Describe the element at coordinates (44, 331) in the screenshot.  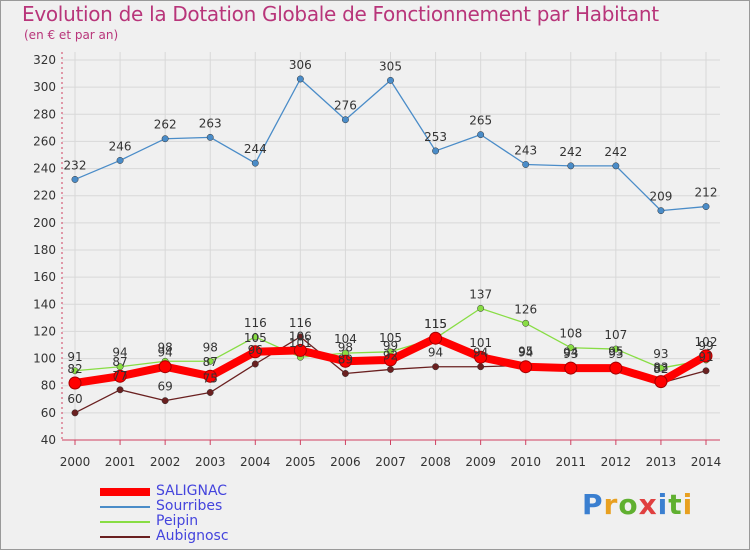
I see `y-tick-label: 120` at that location.